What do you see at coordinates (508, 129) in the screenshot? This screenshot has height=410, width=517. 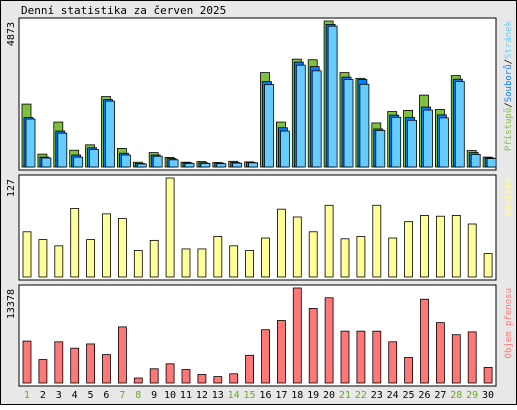 I see `legend-entry: Přístupů` at bounding box center [508, 129].